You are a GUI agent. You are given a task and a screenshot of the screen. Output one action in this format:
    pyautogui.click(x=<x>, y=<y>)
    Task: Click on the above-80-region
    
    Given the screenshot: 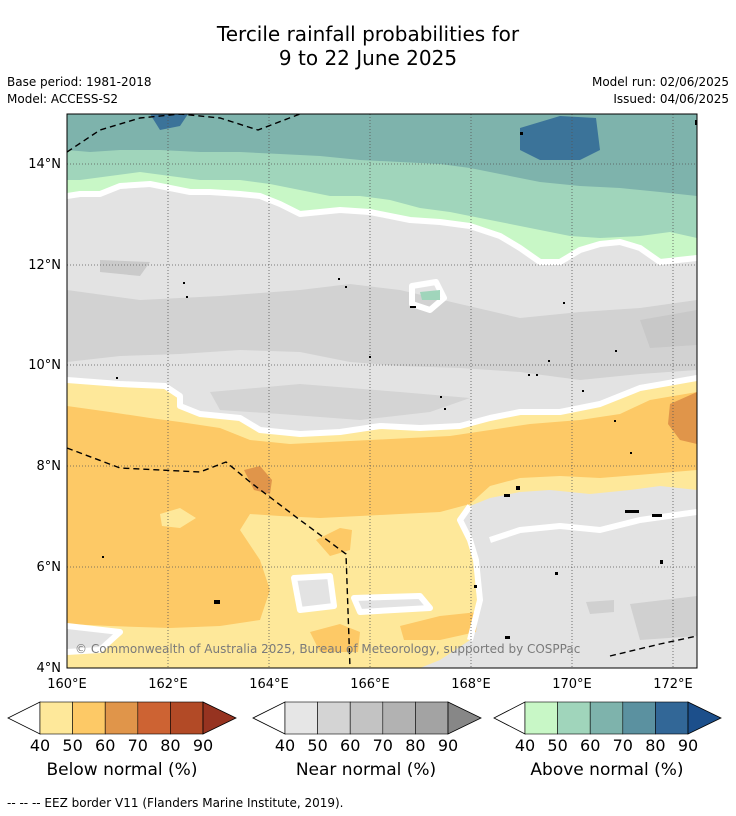 What is the action you would take?
    pyautogui.click(x=560, y=138)
    